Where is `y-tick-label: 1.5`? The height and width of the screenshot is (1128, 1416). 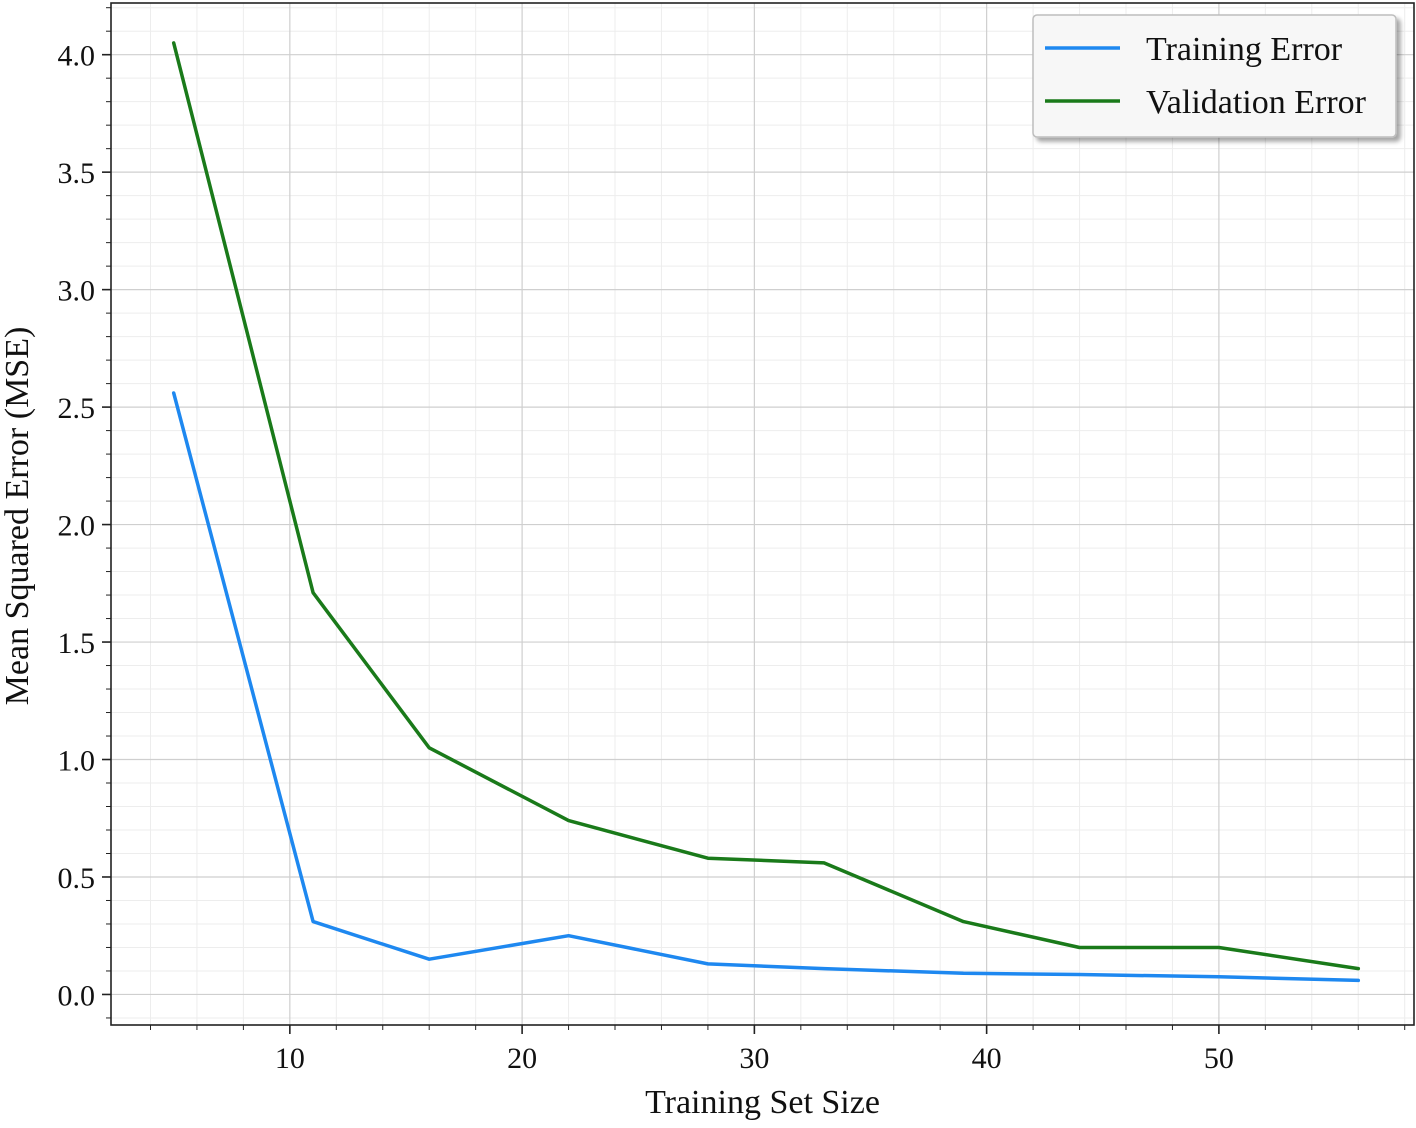 y-tick-label: 1.5 is located at coordinates (77, 643).